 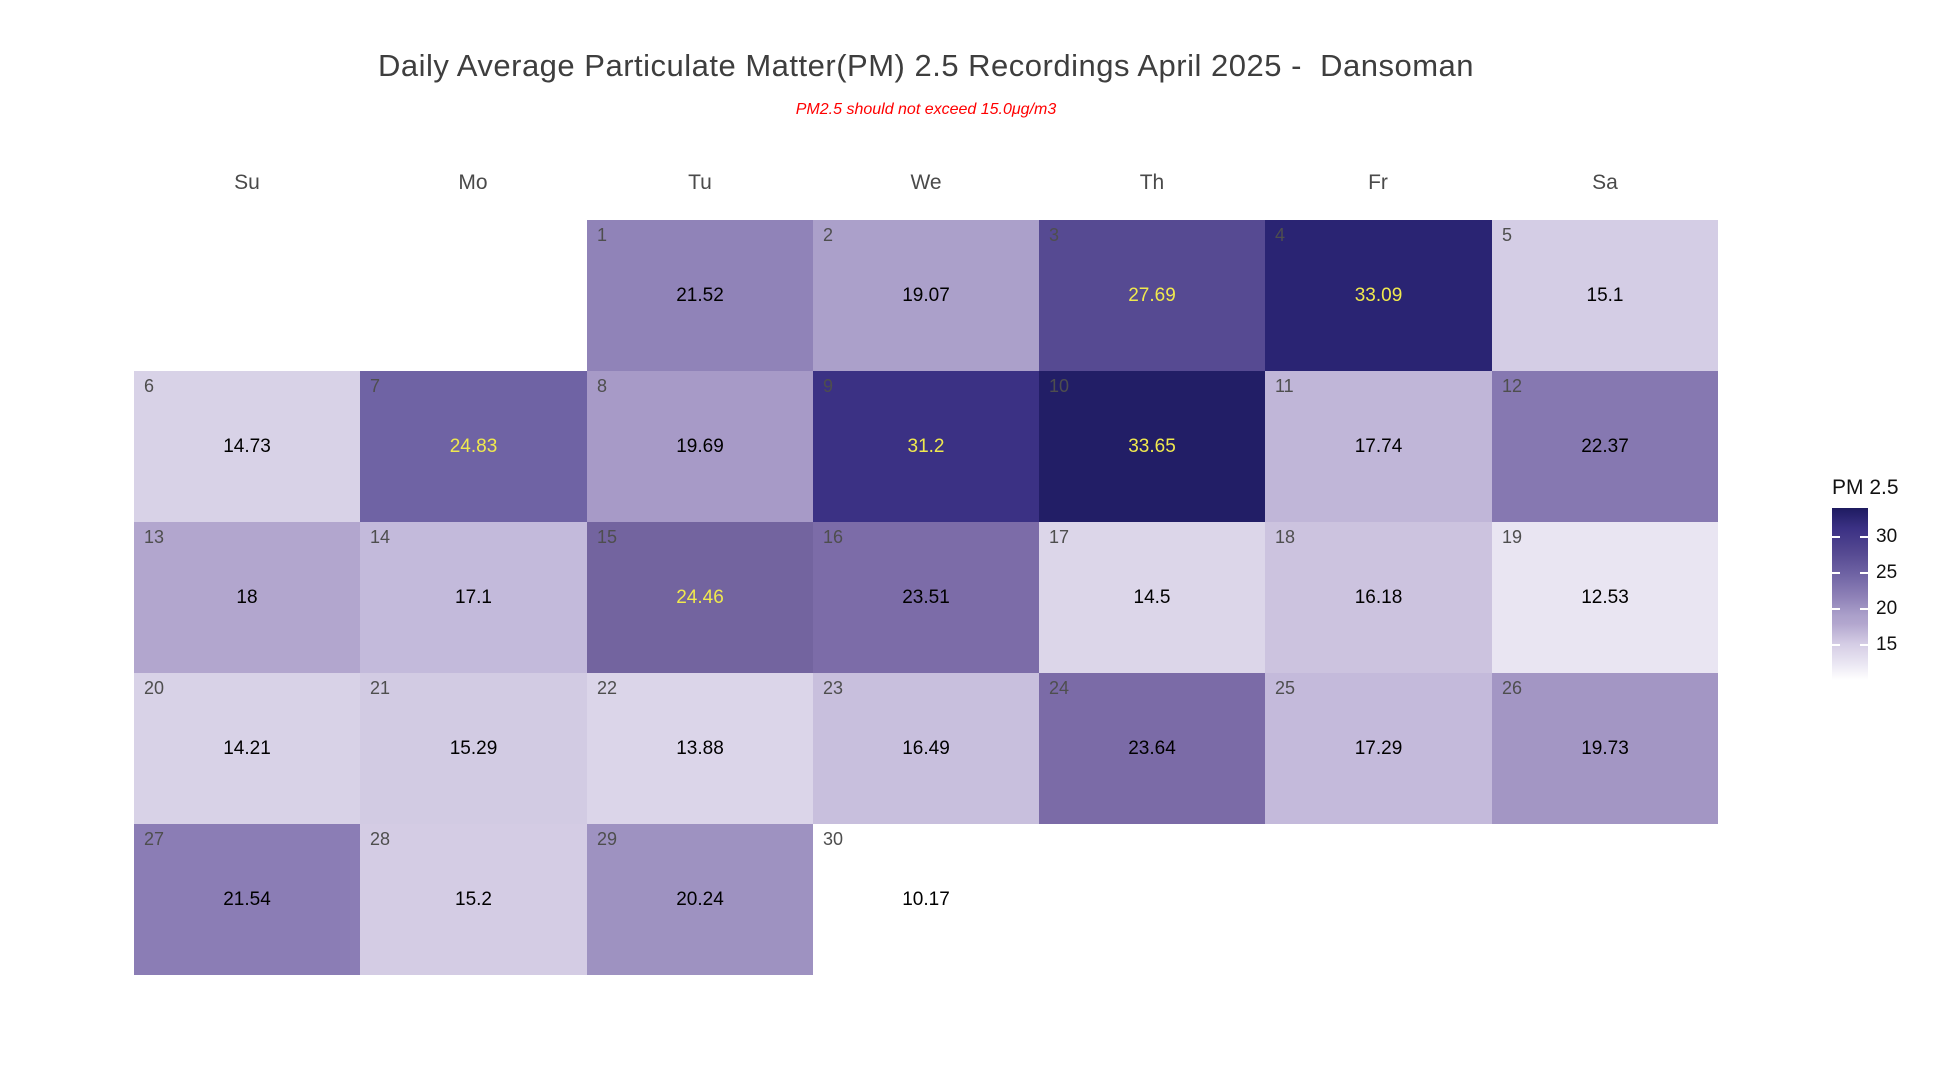 I want to click on calendar-cell-day-25: 25 17.29, so click(x=1378, y=748).